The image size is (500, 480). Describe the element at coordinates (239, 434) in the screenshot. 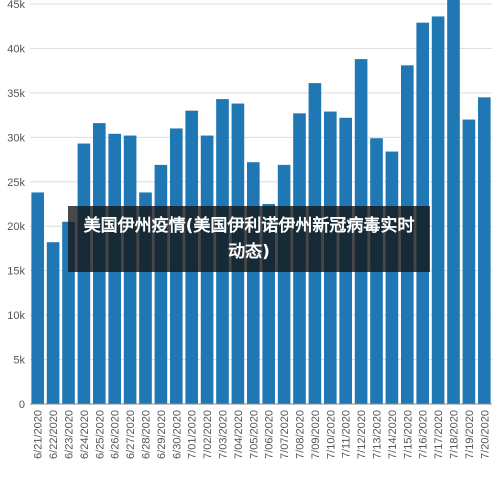

I see `x-tick-label: 7/04/2020` at that location.